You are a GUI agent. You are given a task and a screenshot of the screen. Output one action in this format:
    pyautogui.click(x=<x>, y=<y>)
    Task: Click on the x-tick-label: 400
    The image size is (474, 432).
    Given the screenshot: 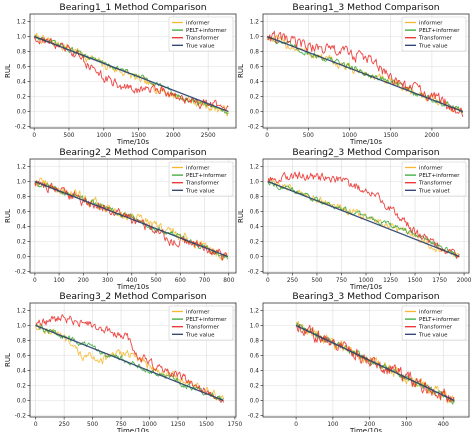 What is the action you would take?
    pyautogui.click(x=443, y=425)
    